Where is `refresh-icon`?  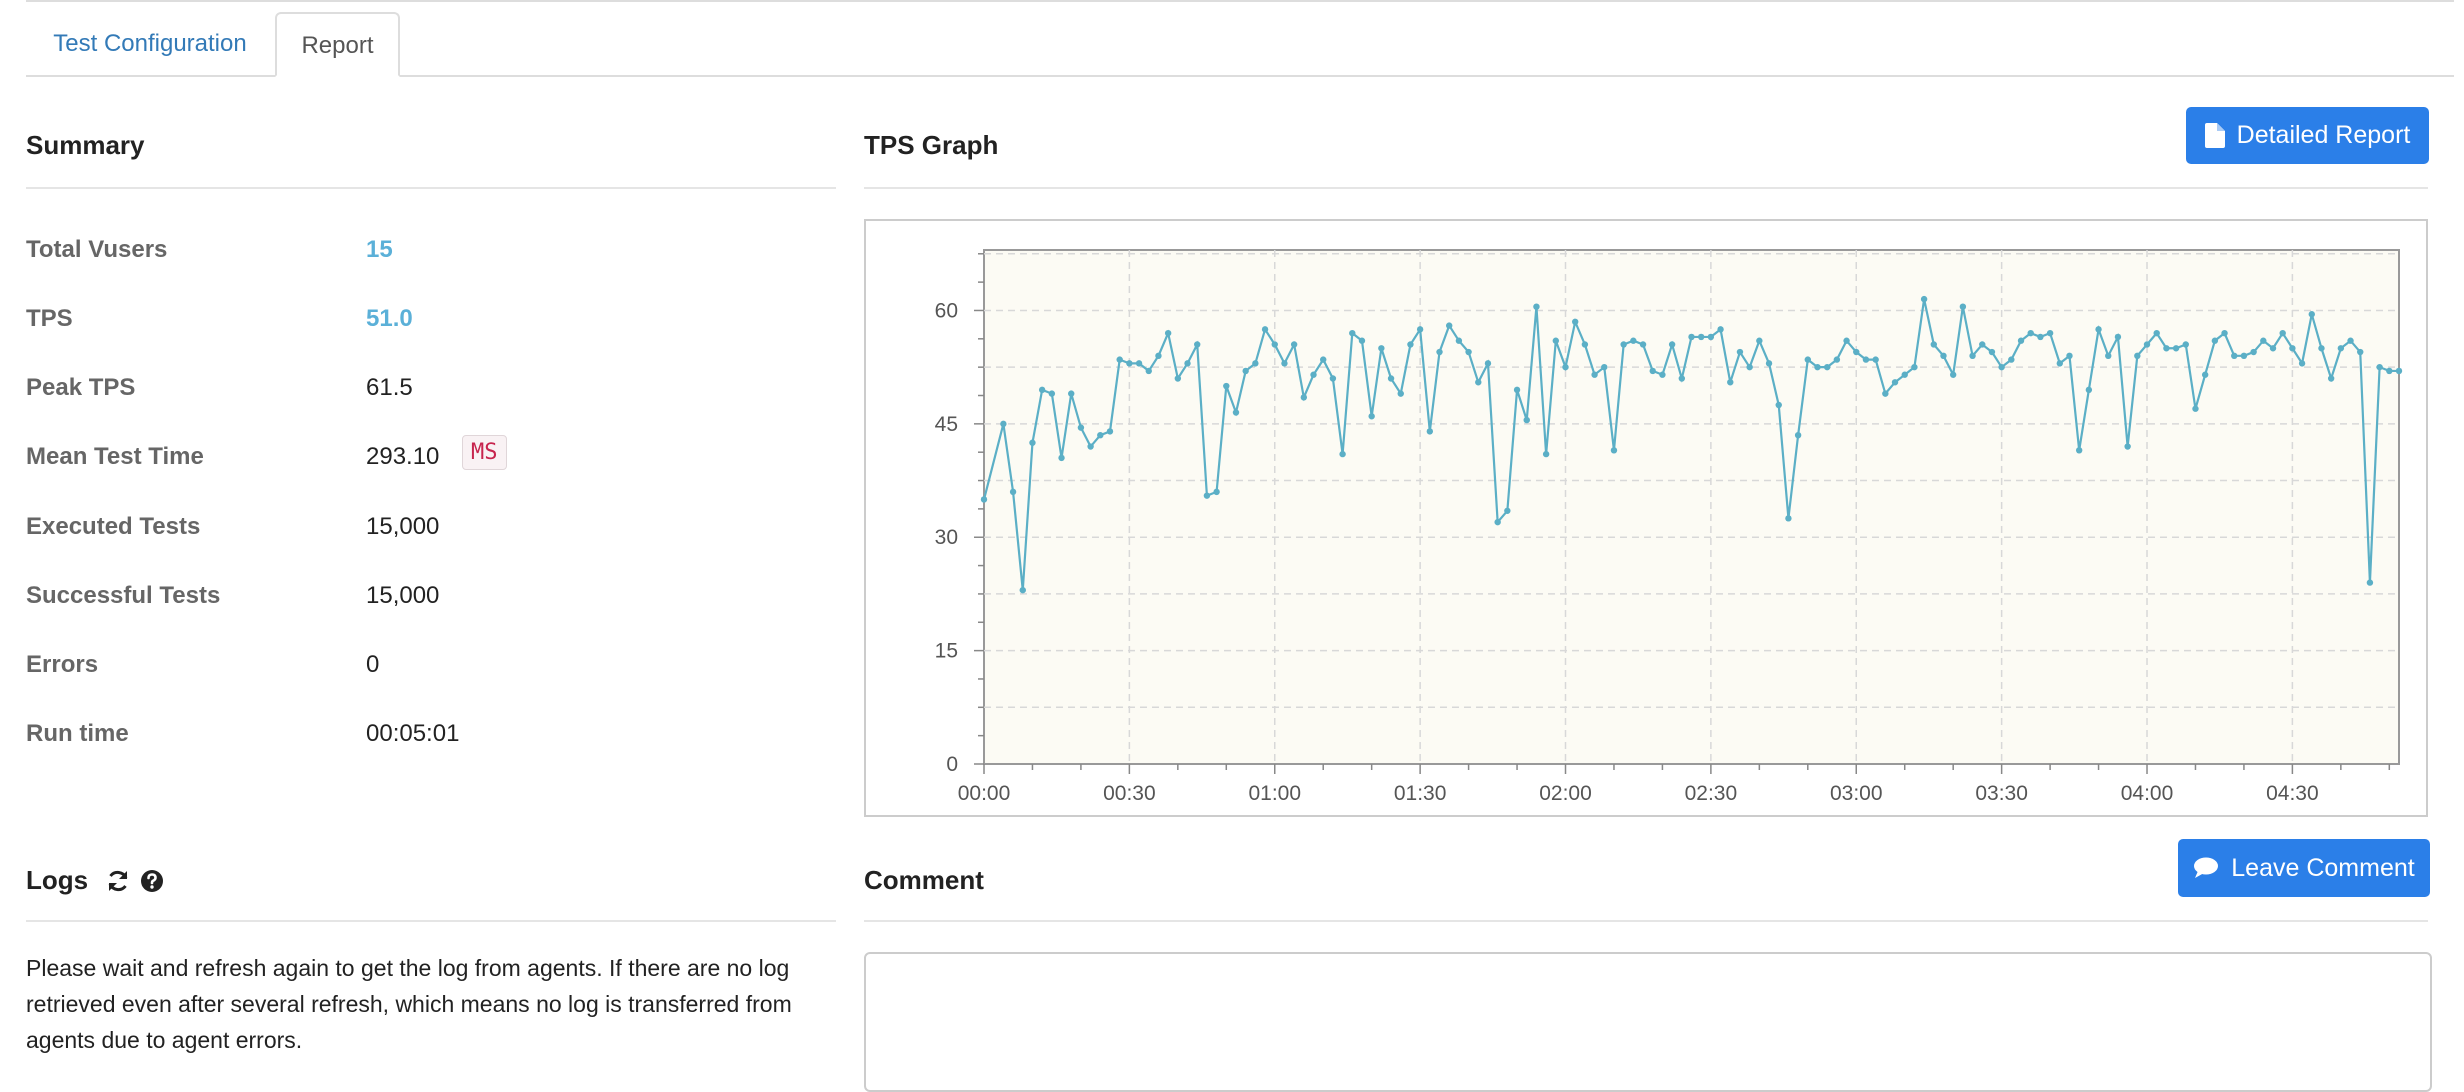
refresh-icon is located at coordinates (118, 881).